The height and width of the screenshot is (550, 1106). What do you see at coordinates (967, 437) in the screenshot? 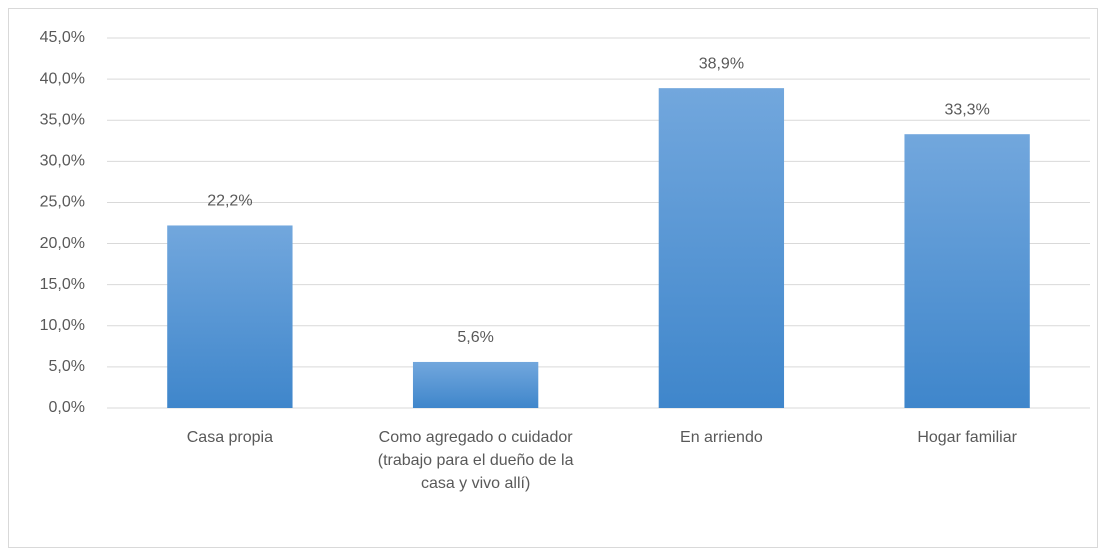
I see `x-tick-label: Hogar familiar` at bounding box center [967, 437].